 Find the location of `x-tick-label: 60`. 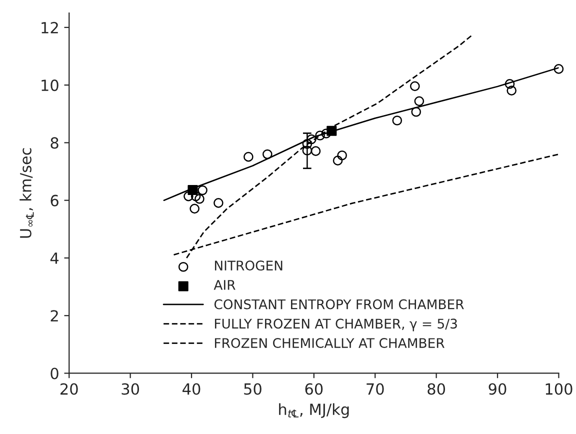

x-tick-label: 60 is located at coordinates (314, 389).